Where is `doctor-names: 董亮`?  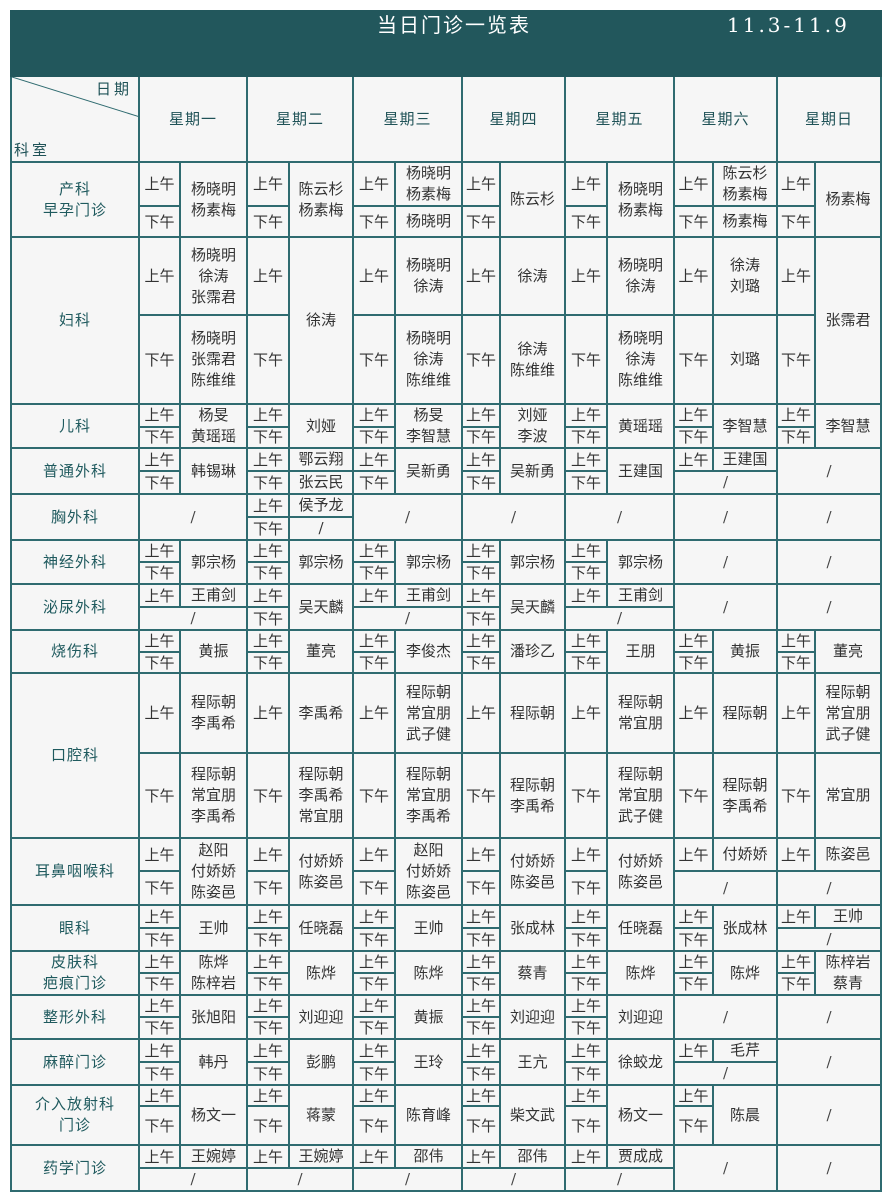
doctor-names: 董亮 is located at coordinates (848, 651).